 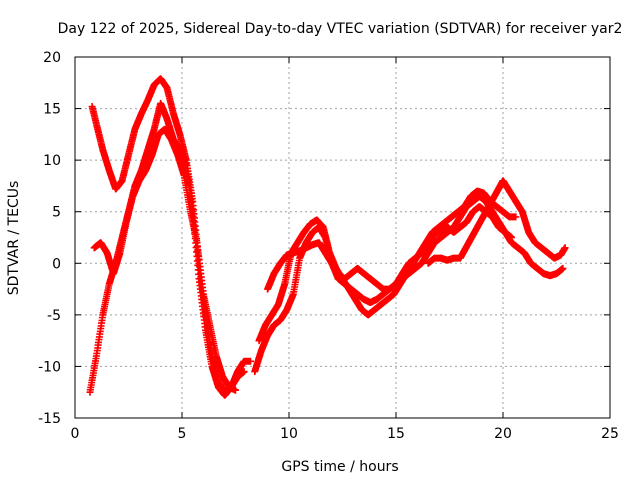 What do you see at coordinates (56, 213) in the screenshot?
I see `y-tick-label: 5` at bounding box center [56, 213].